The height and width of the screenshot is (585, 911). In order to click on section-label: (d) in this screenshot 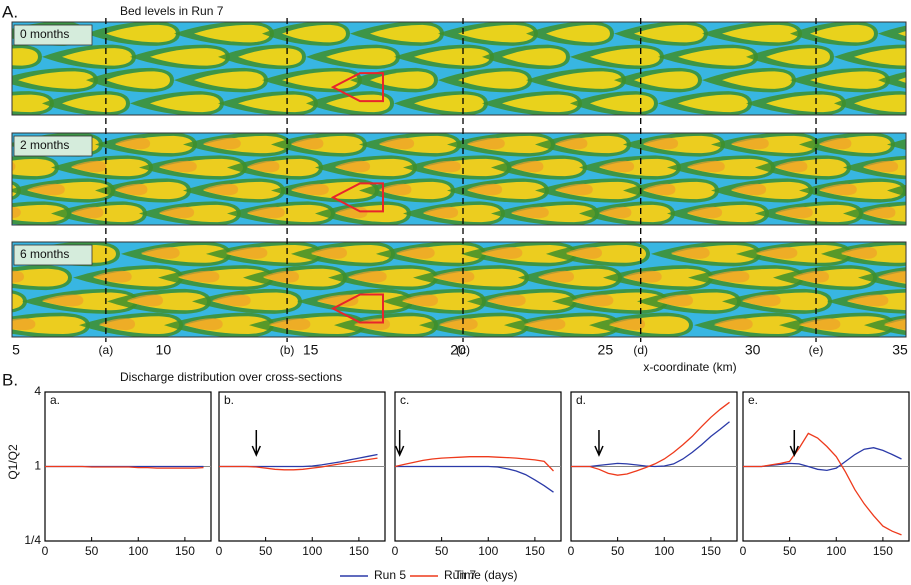, I will do `click(640, 350)`.